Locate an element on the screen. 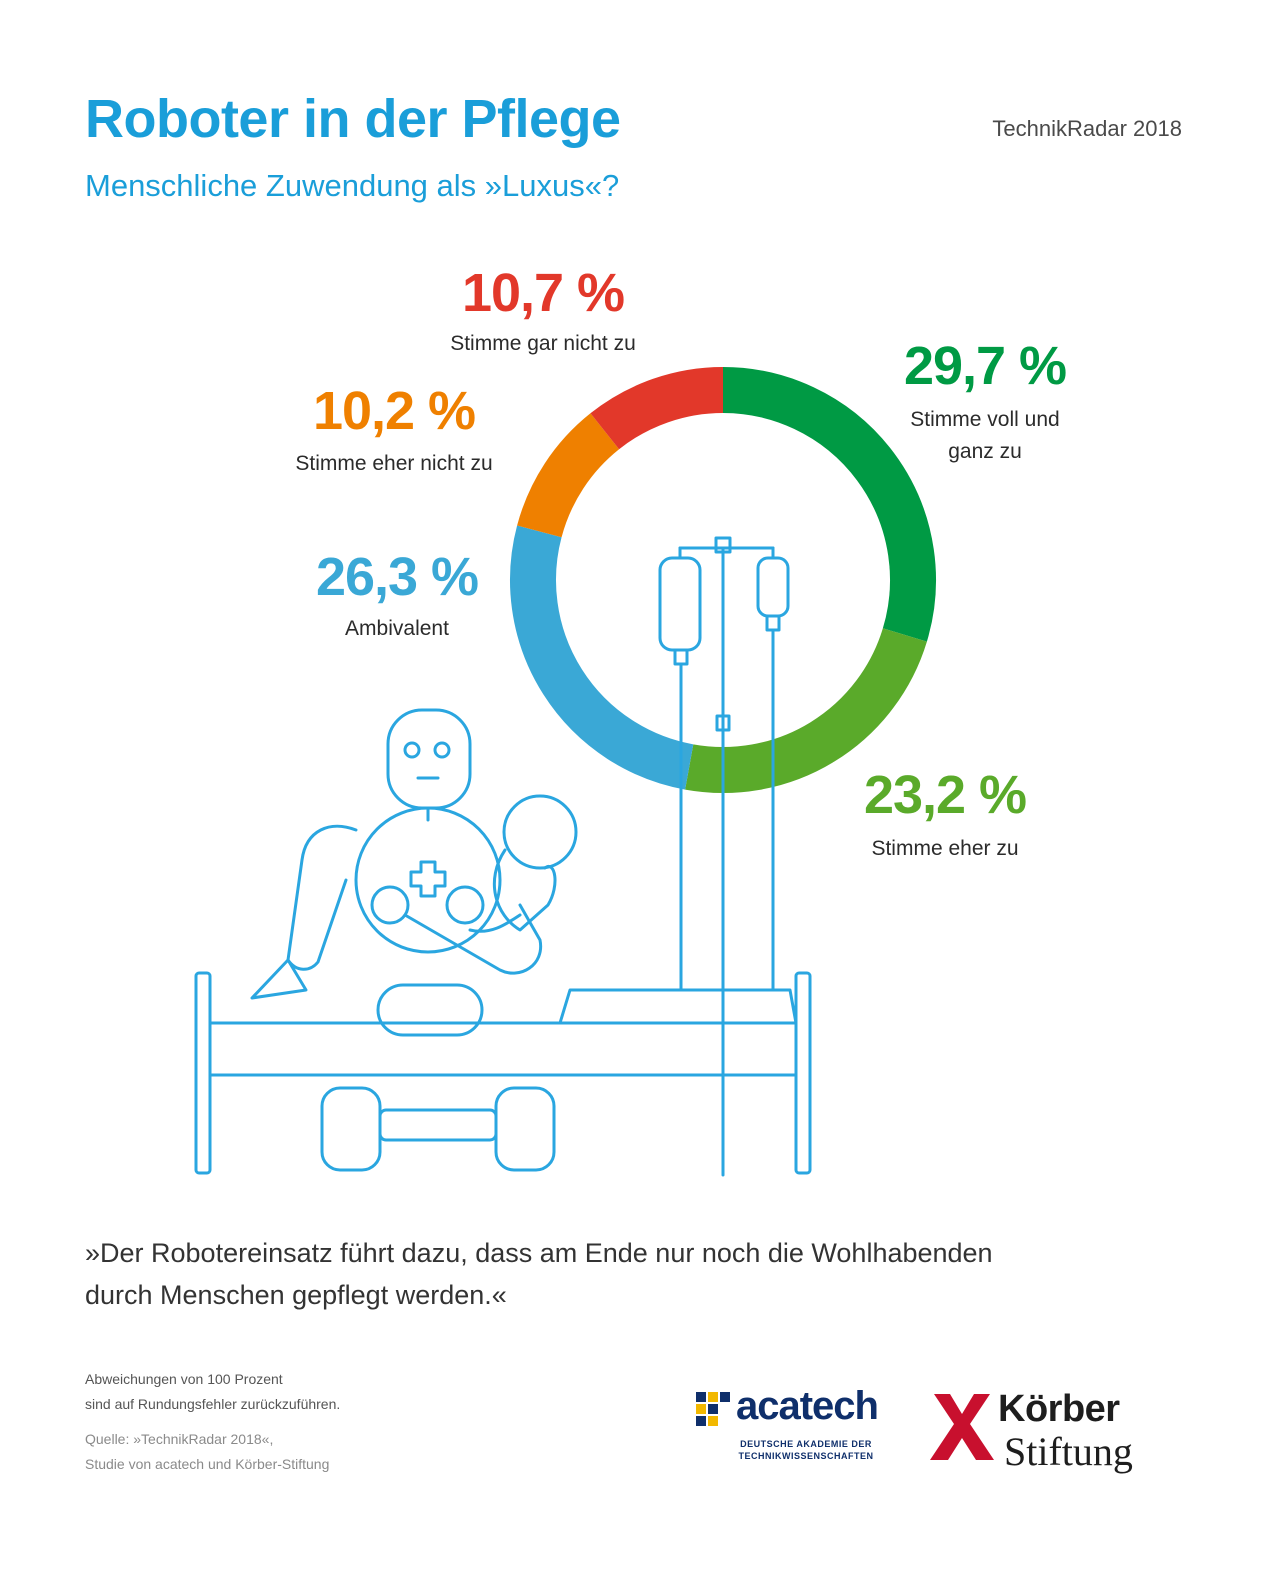 This screenshot has height=1587, width=1280. source-1: Quelle: »TechnikRadar 2018«, is located at coordinates (179, 1439).